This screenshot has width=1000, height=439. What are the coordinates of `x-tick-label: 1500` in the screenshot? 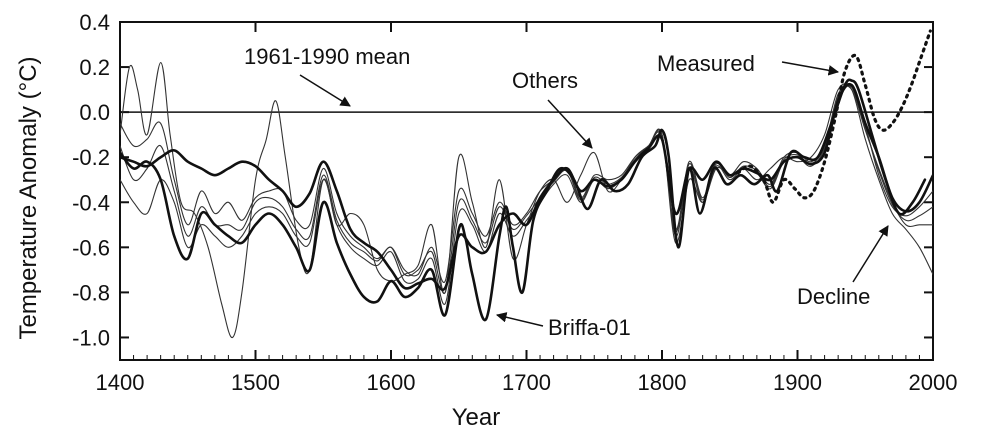 It's located at (255, 382).